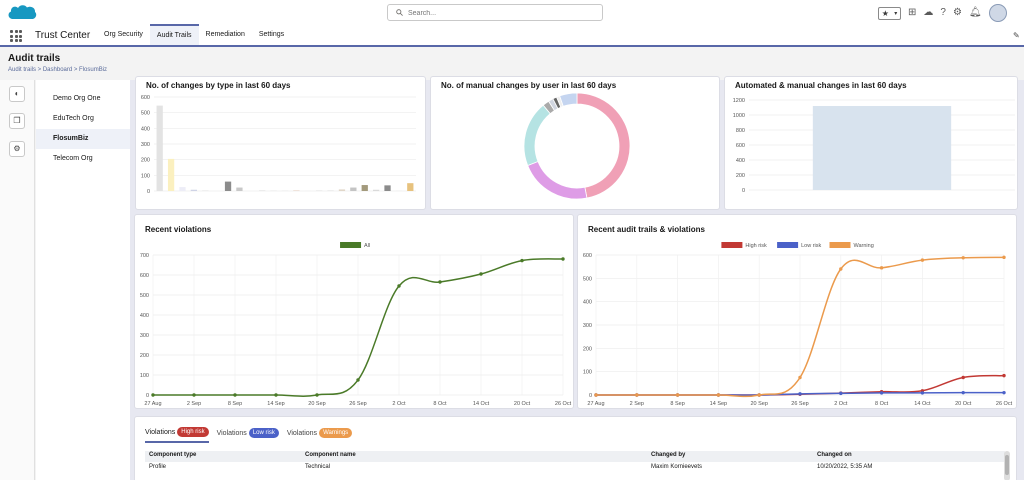 The height and width of the screenshot is (480, 1024). I want to click on bell-icon: 🔔︎, so click(975, 12).